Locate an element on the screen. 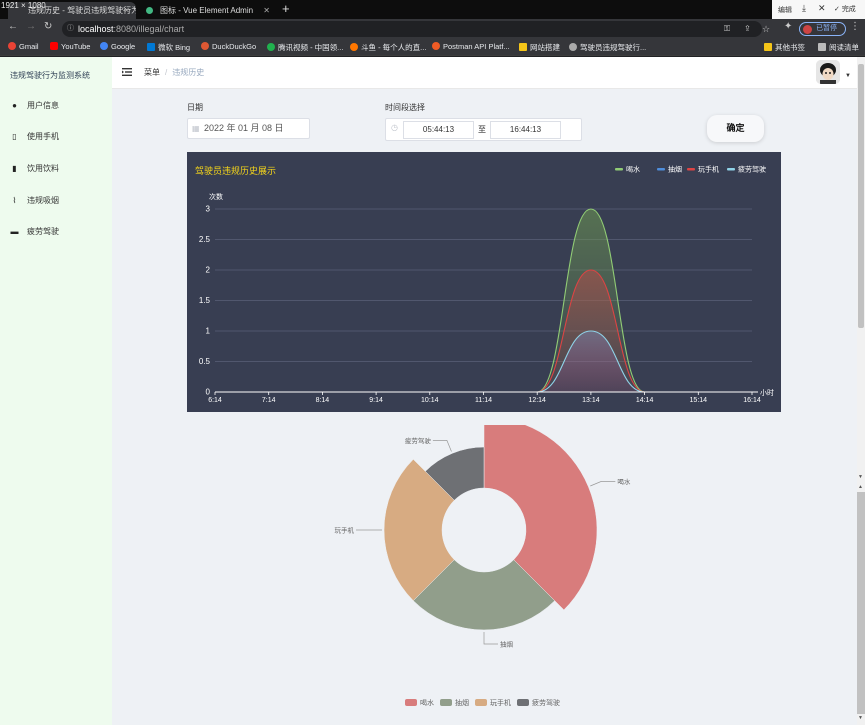  resolution-label: 1921 × 1080 is located at coordinates (23, 5).